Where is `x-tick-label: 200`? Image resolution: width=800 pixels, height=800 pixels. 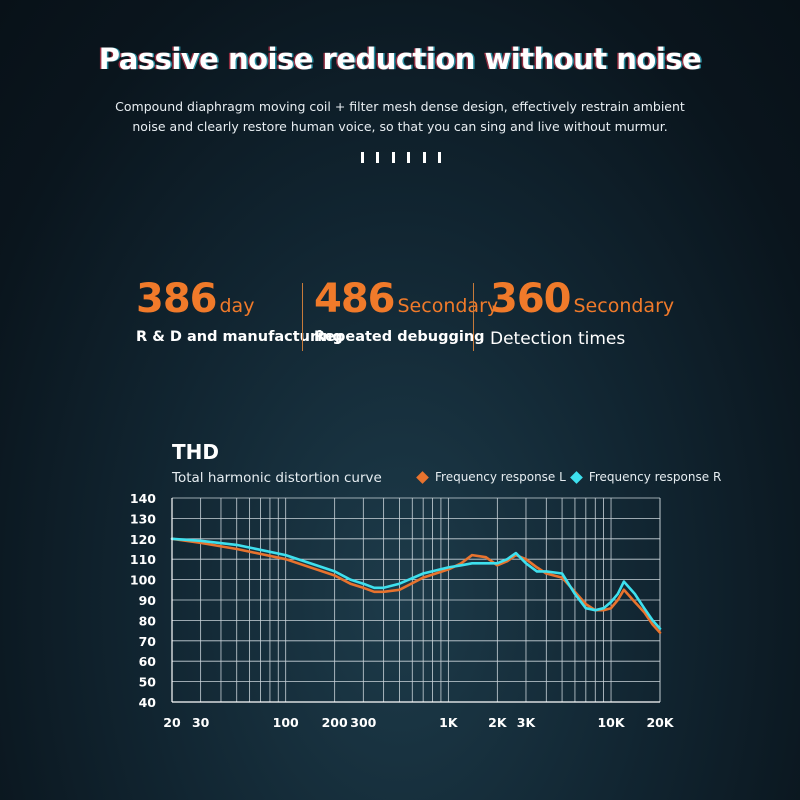 x-tick-label: 200 is located at coordinates (335, 722).